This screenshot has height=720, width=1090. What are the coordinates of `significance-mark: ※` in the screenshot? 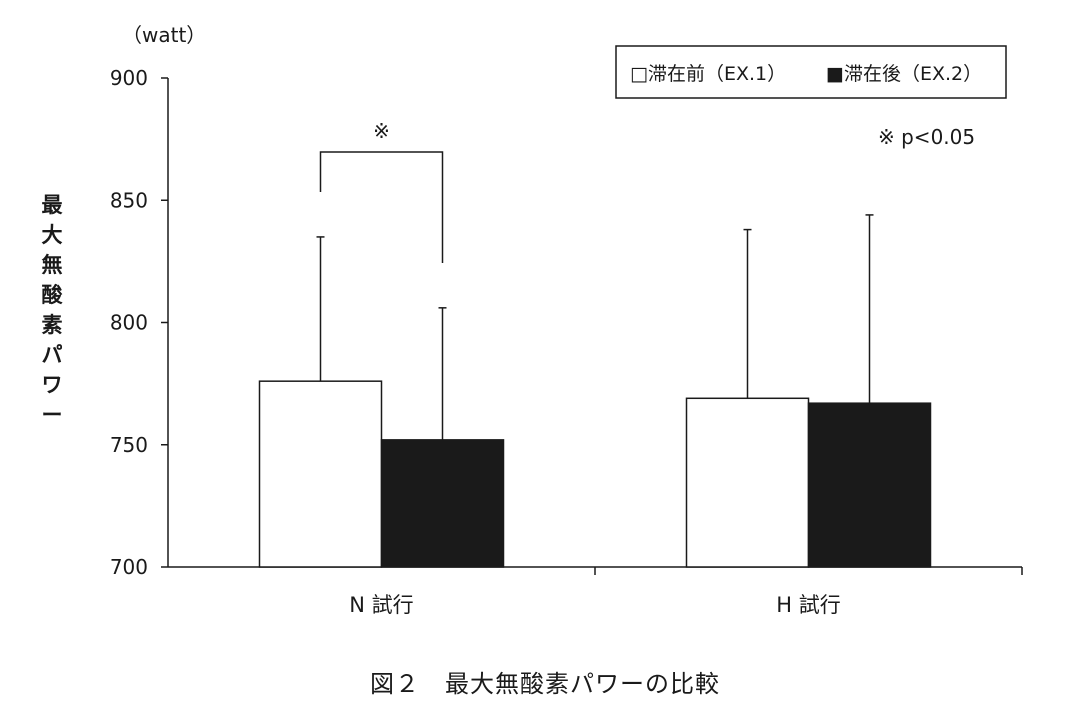 It's located at (381, 131).